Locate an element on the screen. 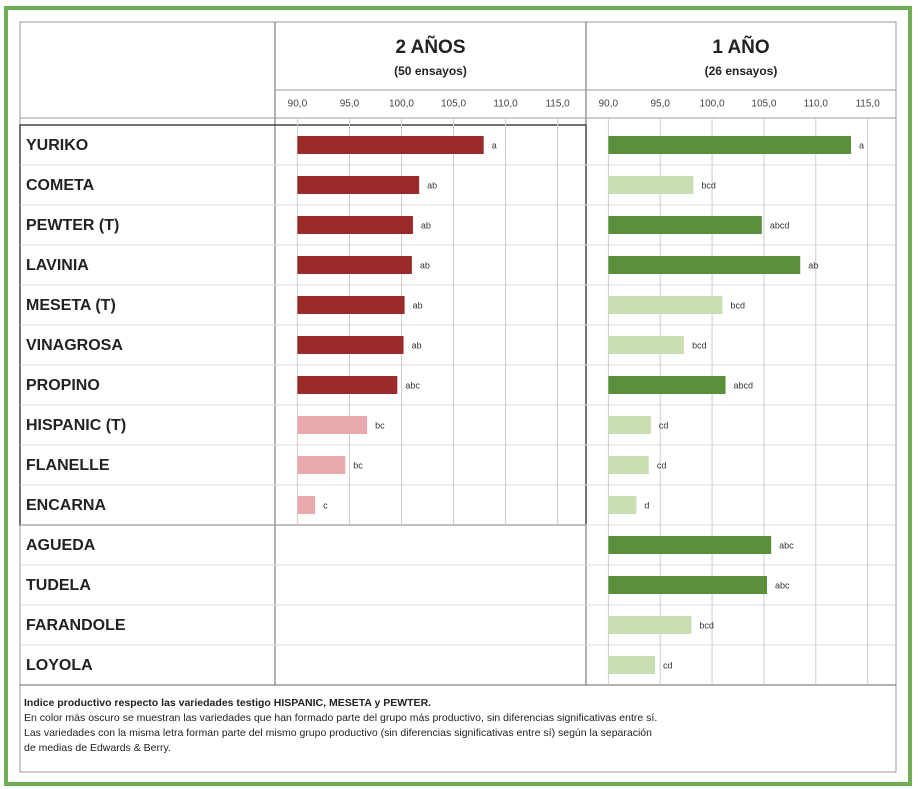 The height and width of the screenshot is (789, 918). panel-title: 2 AÑOS is located at coordinates (430, 47).